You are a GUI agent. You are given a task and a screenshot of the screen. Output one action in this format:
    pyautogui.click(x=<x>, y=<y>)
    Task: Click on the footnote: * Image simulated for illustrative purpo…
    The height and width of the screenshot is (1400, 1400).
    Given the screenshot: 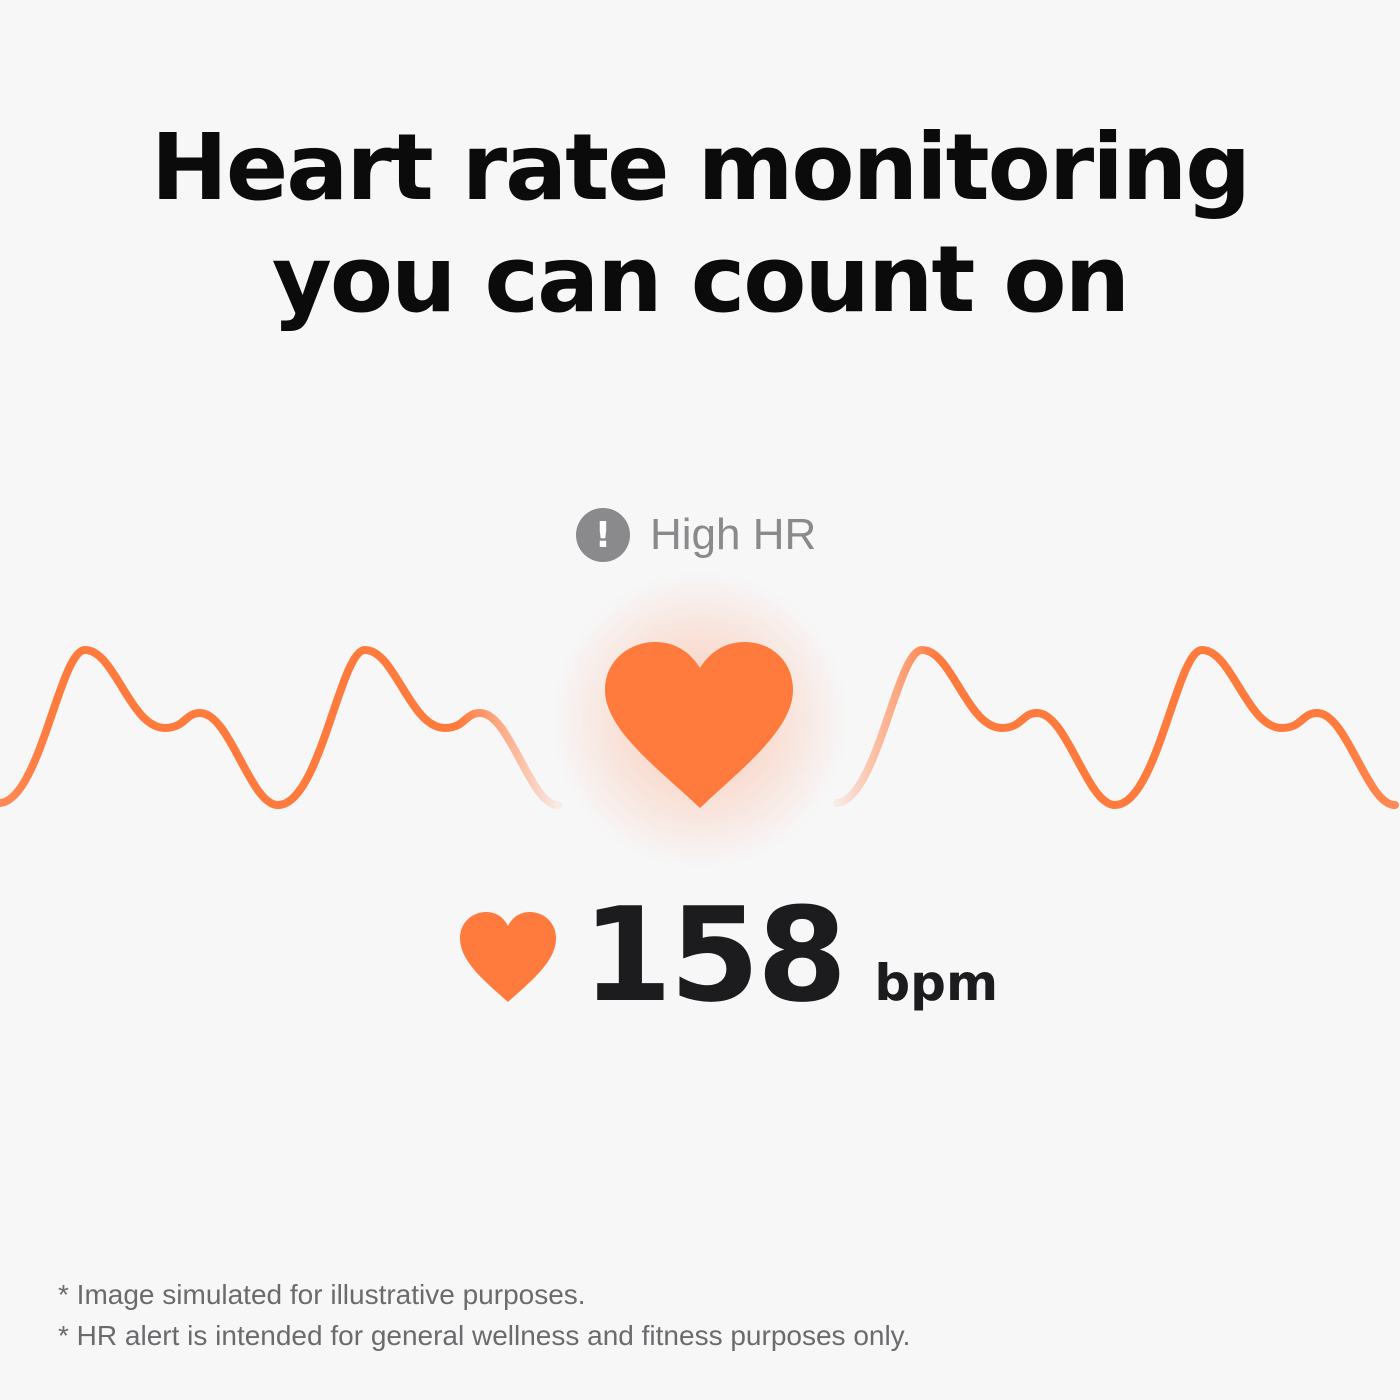 What is the action you would take?
    pyautogui.click(x=322, y=1294)
    